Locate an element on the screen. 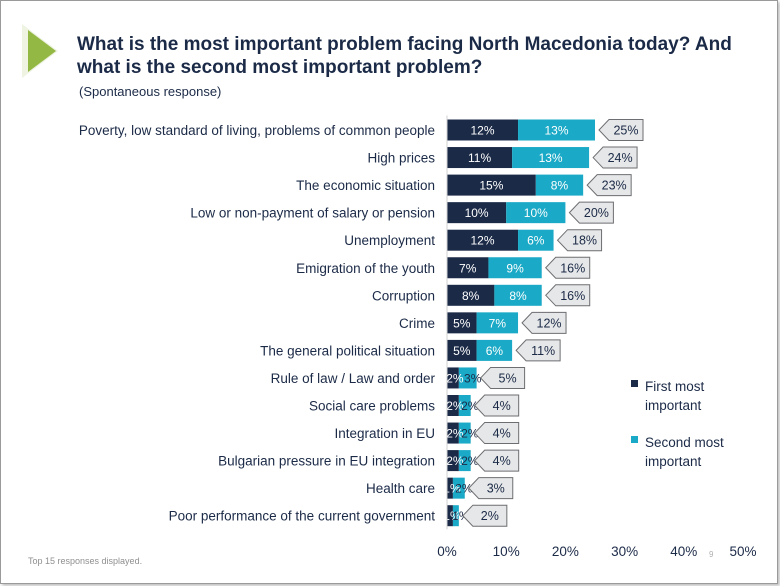 The image size is (780, 586). data-label-first: 15% is located at coordinates (491, 186).